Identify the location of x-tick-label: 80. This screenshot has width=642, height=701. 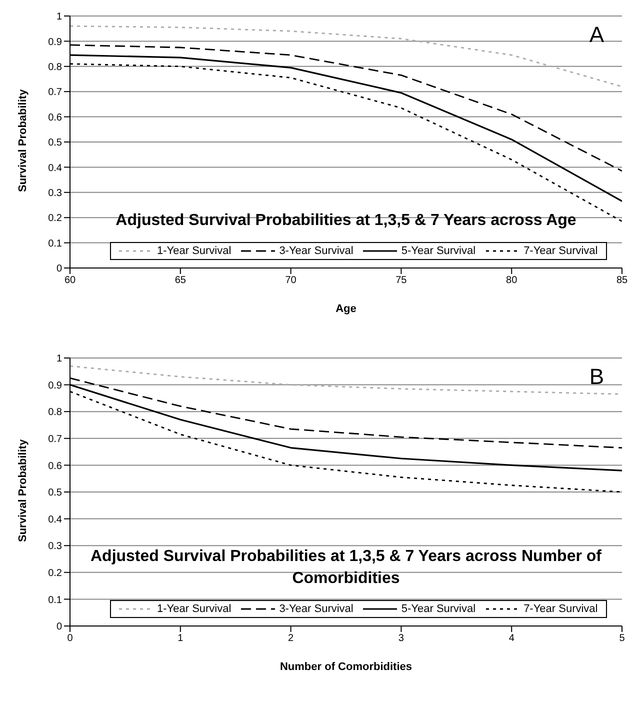
(512, 280).